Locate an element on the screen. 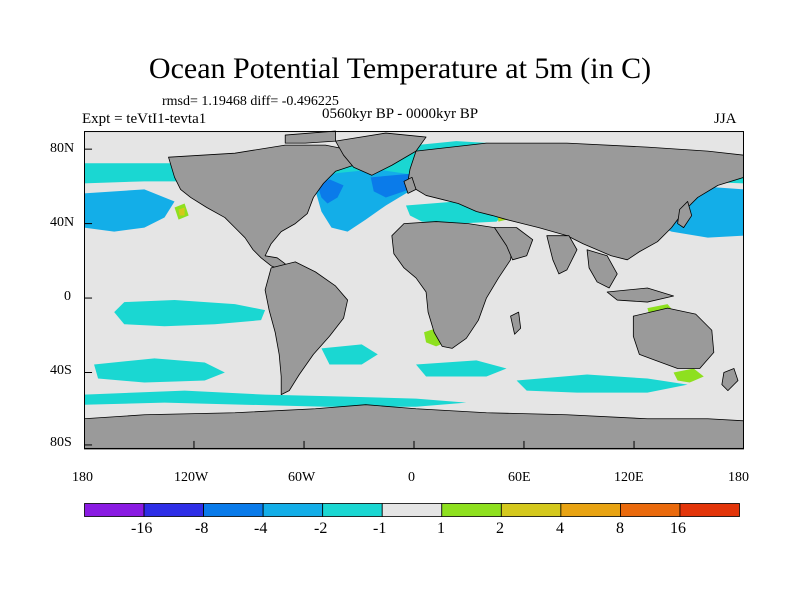  x-label-120e: 120E is located at coordinates (629, 477).